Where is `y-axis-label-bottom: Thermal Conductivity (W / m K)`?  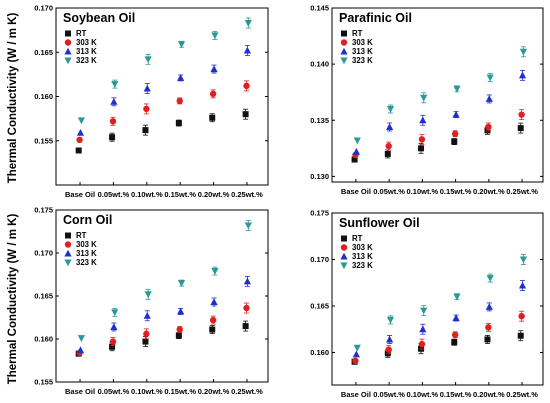 y-axis-label-bottom: Thermal Conductivity (W / m K) is located at coordinates (13, 299).